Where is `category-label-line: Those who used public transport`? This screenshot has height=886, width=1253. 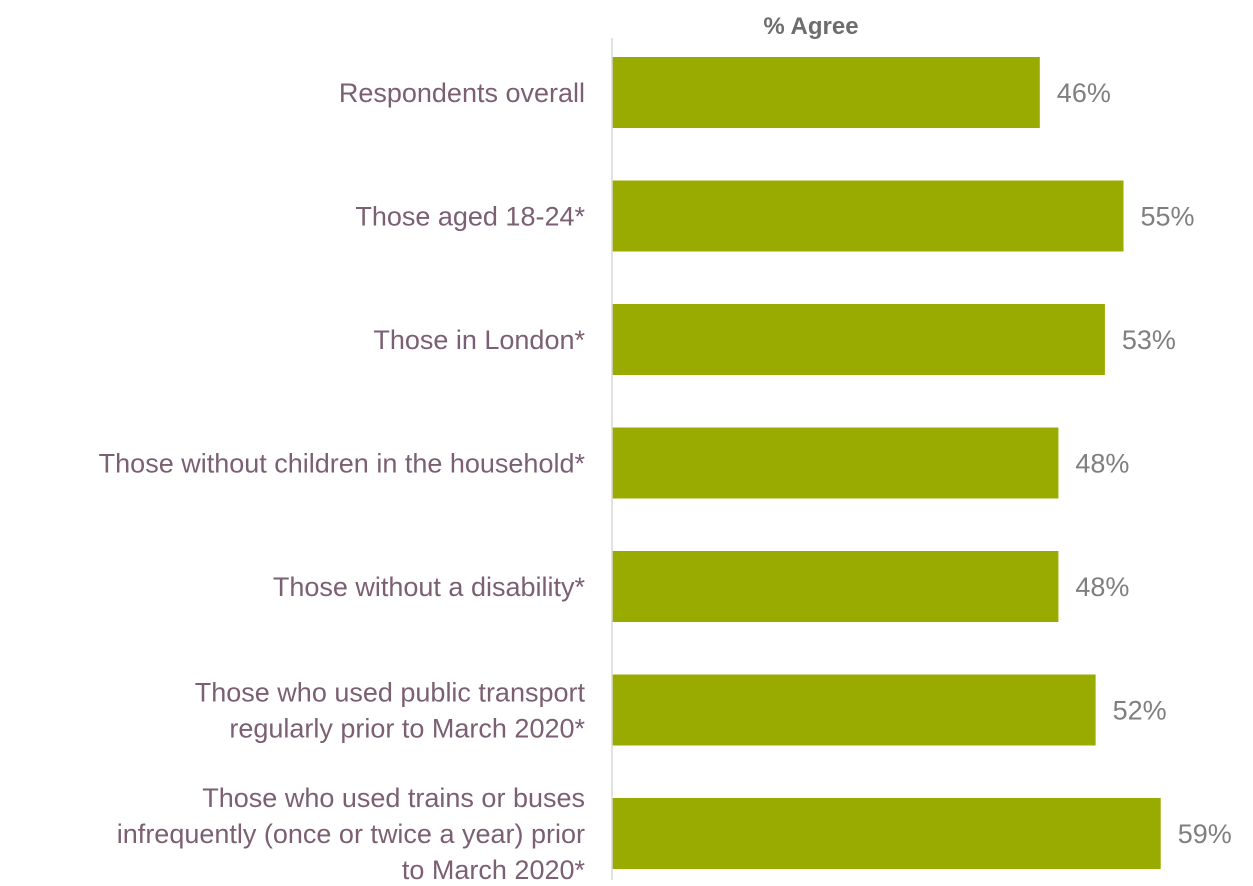 category-label-line: Those who used public transport is located at coordinates (390, 693).